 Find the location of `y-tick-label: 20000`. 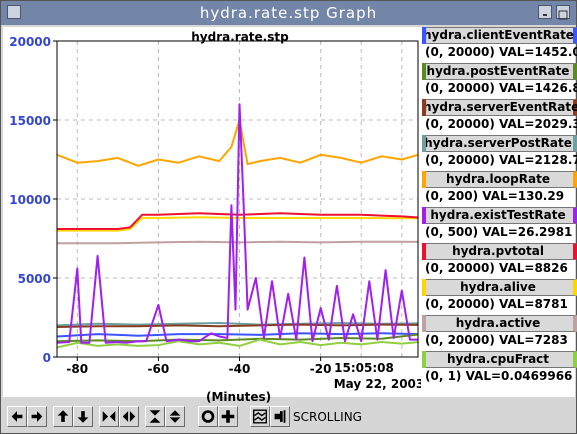

y-tick-label: 20000 is located at coordinates (30, 42).